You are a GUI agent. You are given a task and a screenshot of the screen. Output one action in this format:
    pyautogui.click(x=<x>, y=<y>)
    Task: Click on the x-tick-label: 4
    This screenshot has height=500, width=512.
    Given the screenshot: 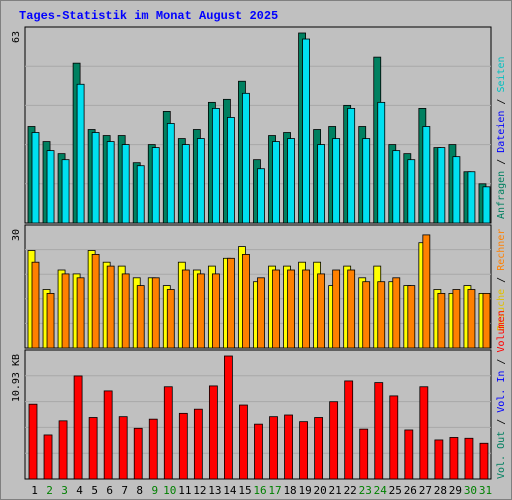 What is the action you would take?
    pyautogui.click(x=79, y=490)
    